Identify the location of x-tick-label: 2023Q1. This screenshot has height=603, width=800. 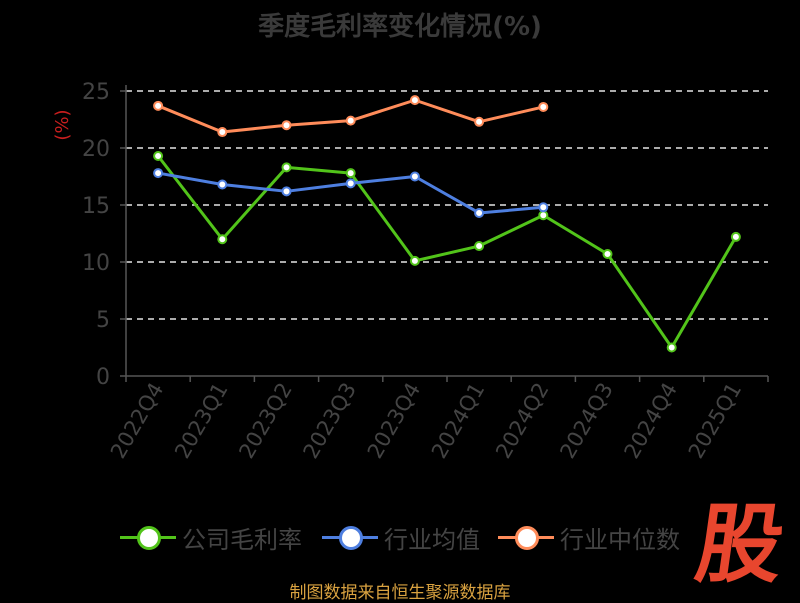
(201, 421).